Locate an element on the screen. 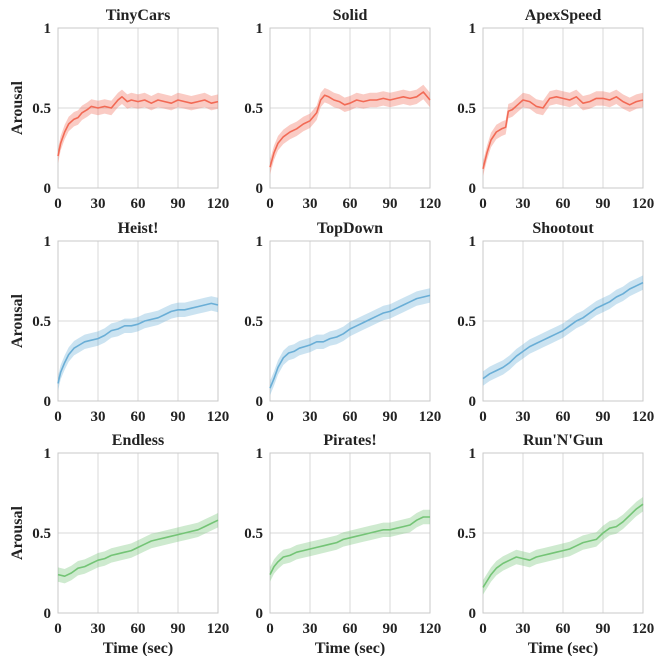 The width and height of the screenshot is (655, 656). subplot-7: Endless 0 30 60 90 120 0 0.5 1 Arousal Time (sec) is located at coordinates (119, 544).